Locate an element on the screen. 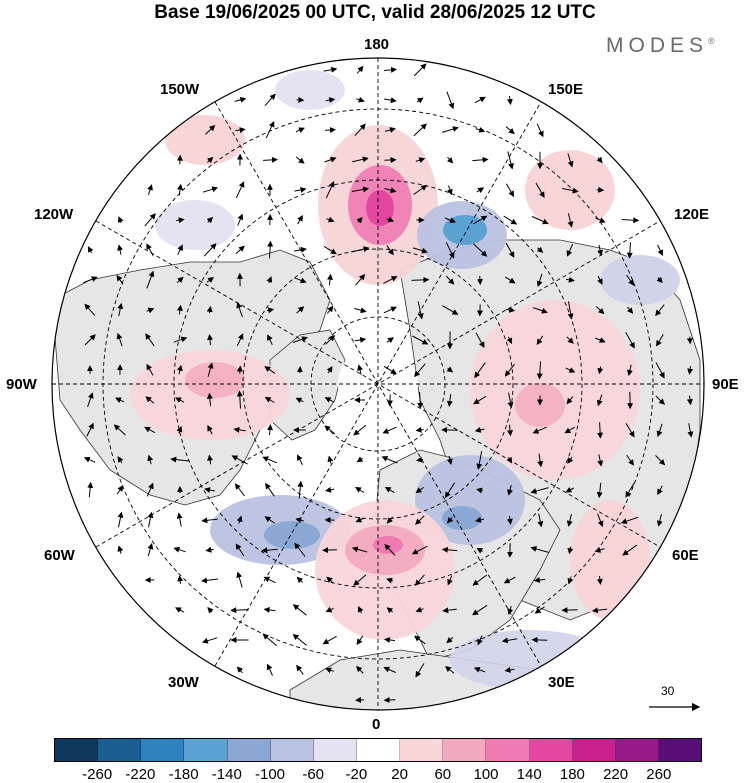 This screenshot has height=783, width=750. longitude-label-30e: 30E is located at coordinates (561, 682).